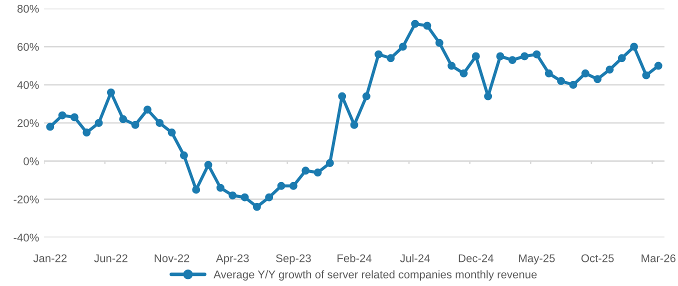  Describe the element at coordinates (476, 258) in the screenshot. I see `x-tick-label: Dec-24` at that location.